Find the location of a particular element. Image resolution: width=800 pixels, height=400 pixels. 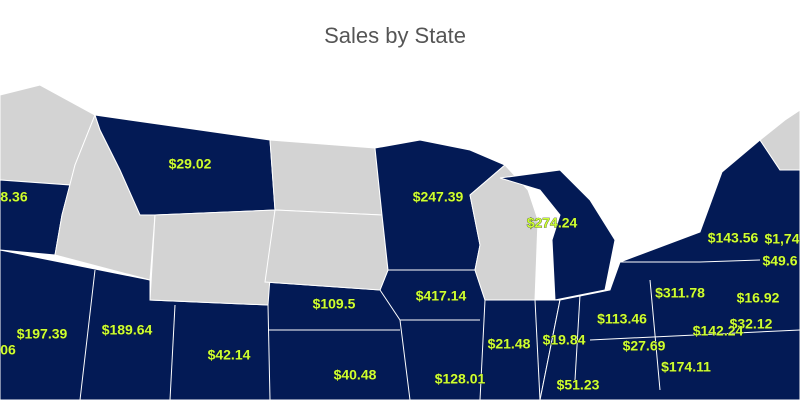

map-title: Sales by State is located at coordinates (395, 35).